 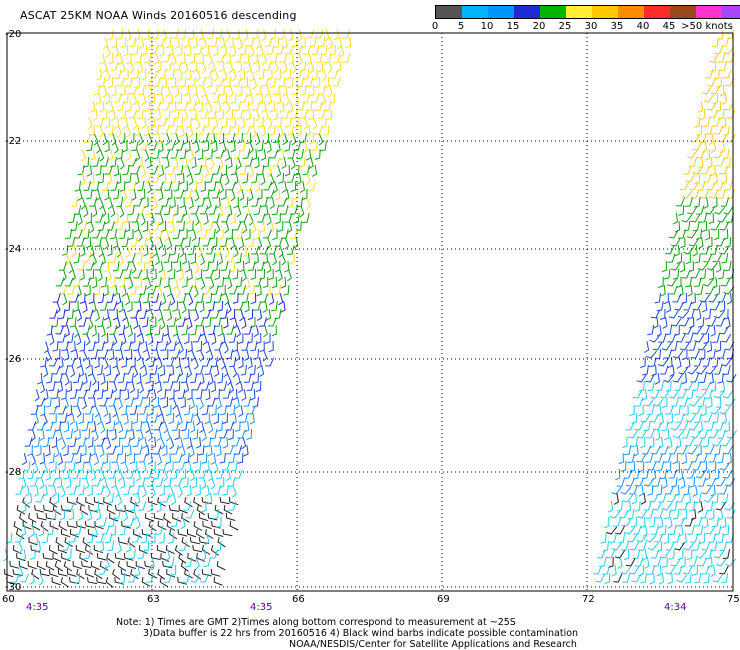 I want to click on legend-label: 45, so click(x=669, y=26).